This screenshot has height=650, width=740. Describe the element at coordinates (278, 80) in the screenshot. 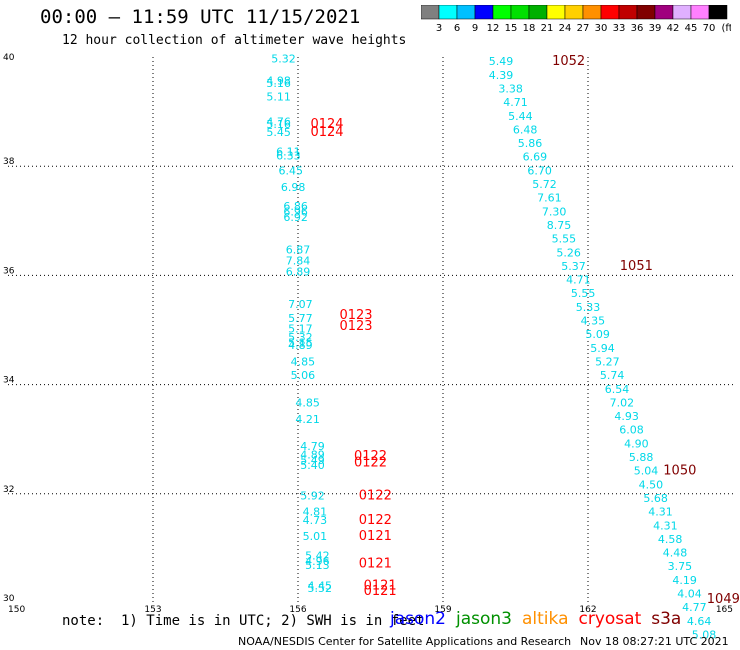

I see `wave-height-value: 4.98` at that location.